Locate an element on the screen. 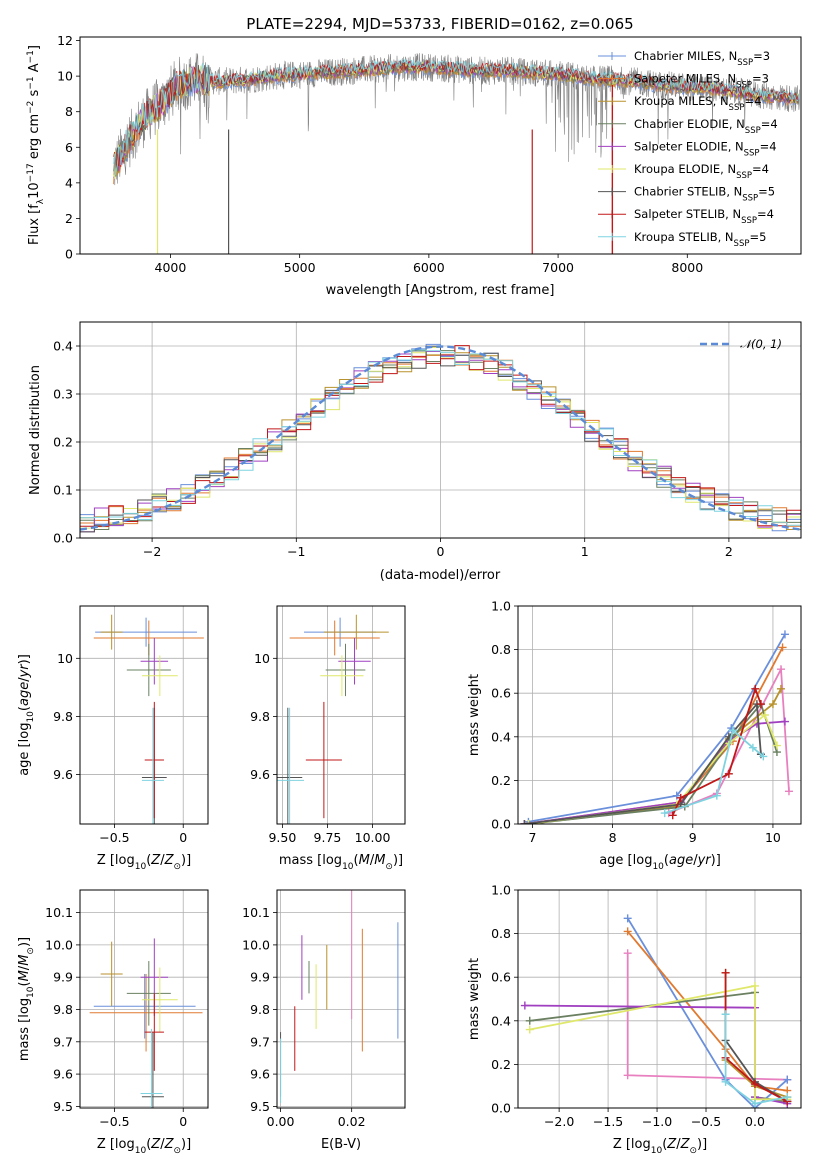 The image size is (819, 1170). x-tick-label: 9.75 is located at coordinates (328, 837).